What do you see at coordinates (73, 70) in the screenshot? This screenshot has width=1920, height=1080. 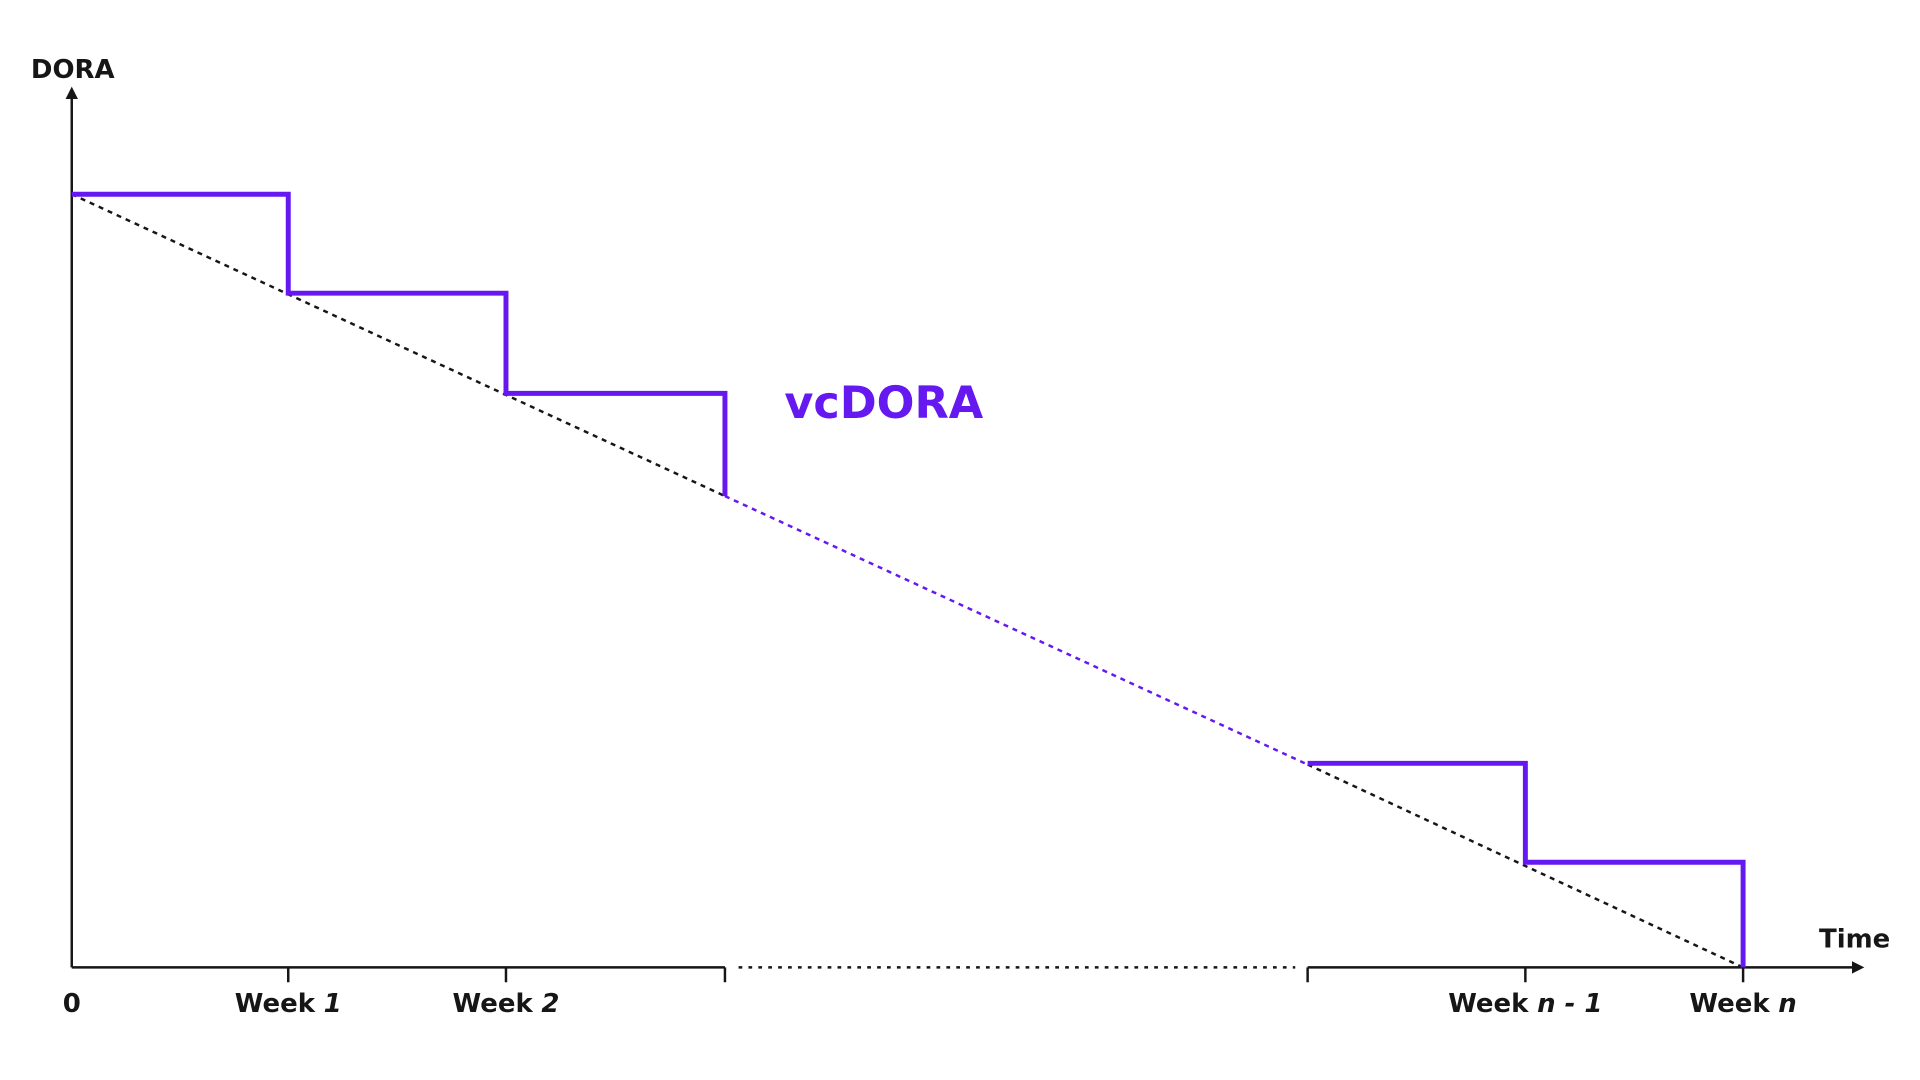 I see `y-axis-title: DORA` at bounding box center [73, 70].